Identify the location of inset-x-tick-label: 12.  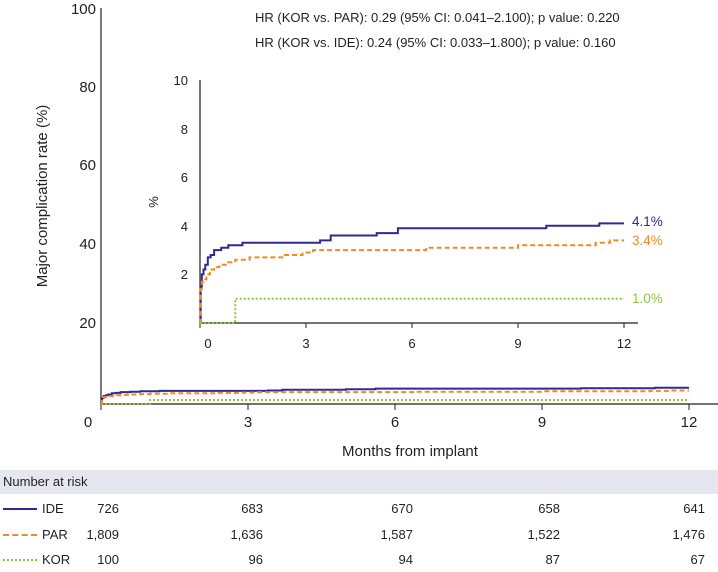
(624, 343).